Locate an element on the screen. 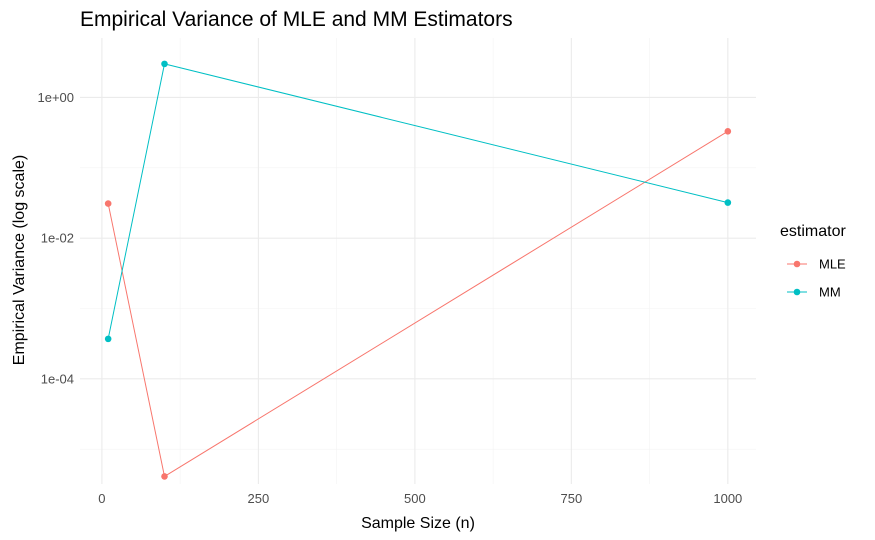  x-axis-title: Sample Size (n) is located at coordinates (418, 523).